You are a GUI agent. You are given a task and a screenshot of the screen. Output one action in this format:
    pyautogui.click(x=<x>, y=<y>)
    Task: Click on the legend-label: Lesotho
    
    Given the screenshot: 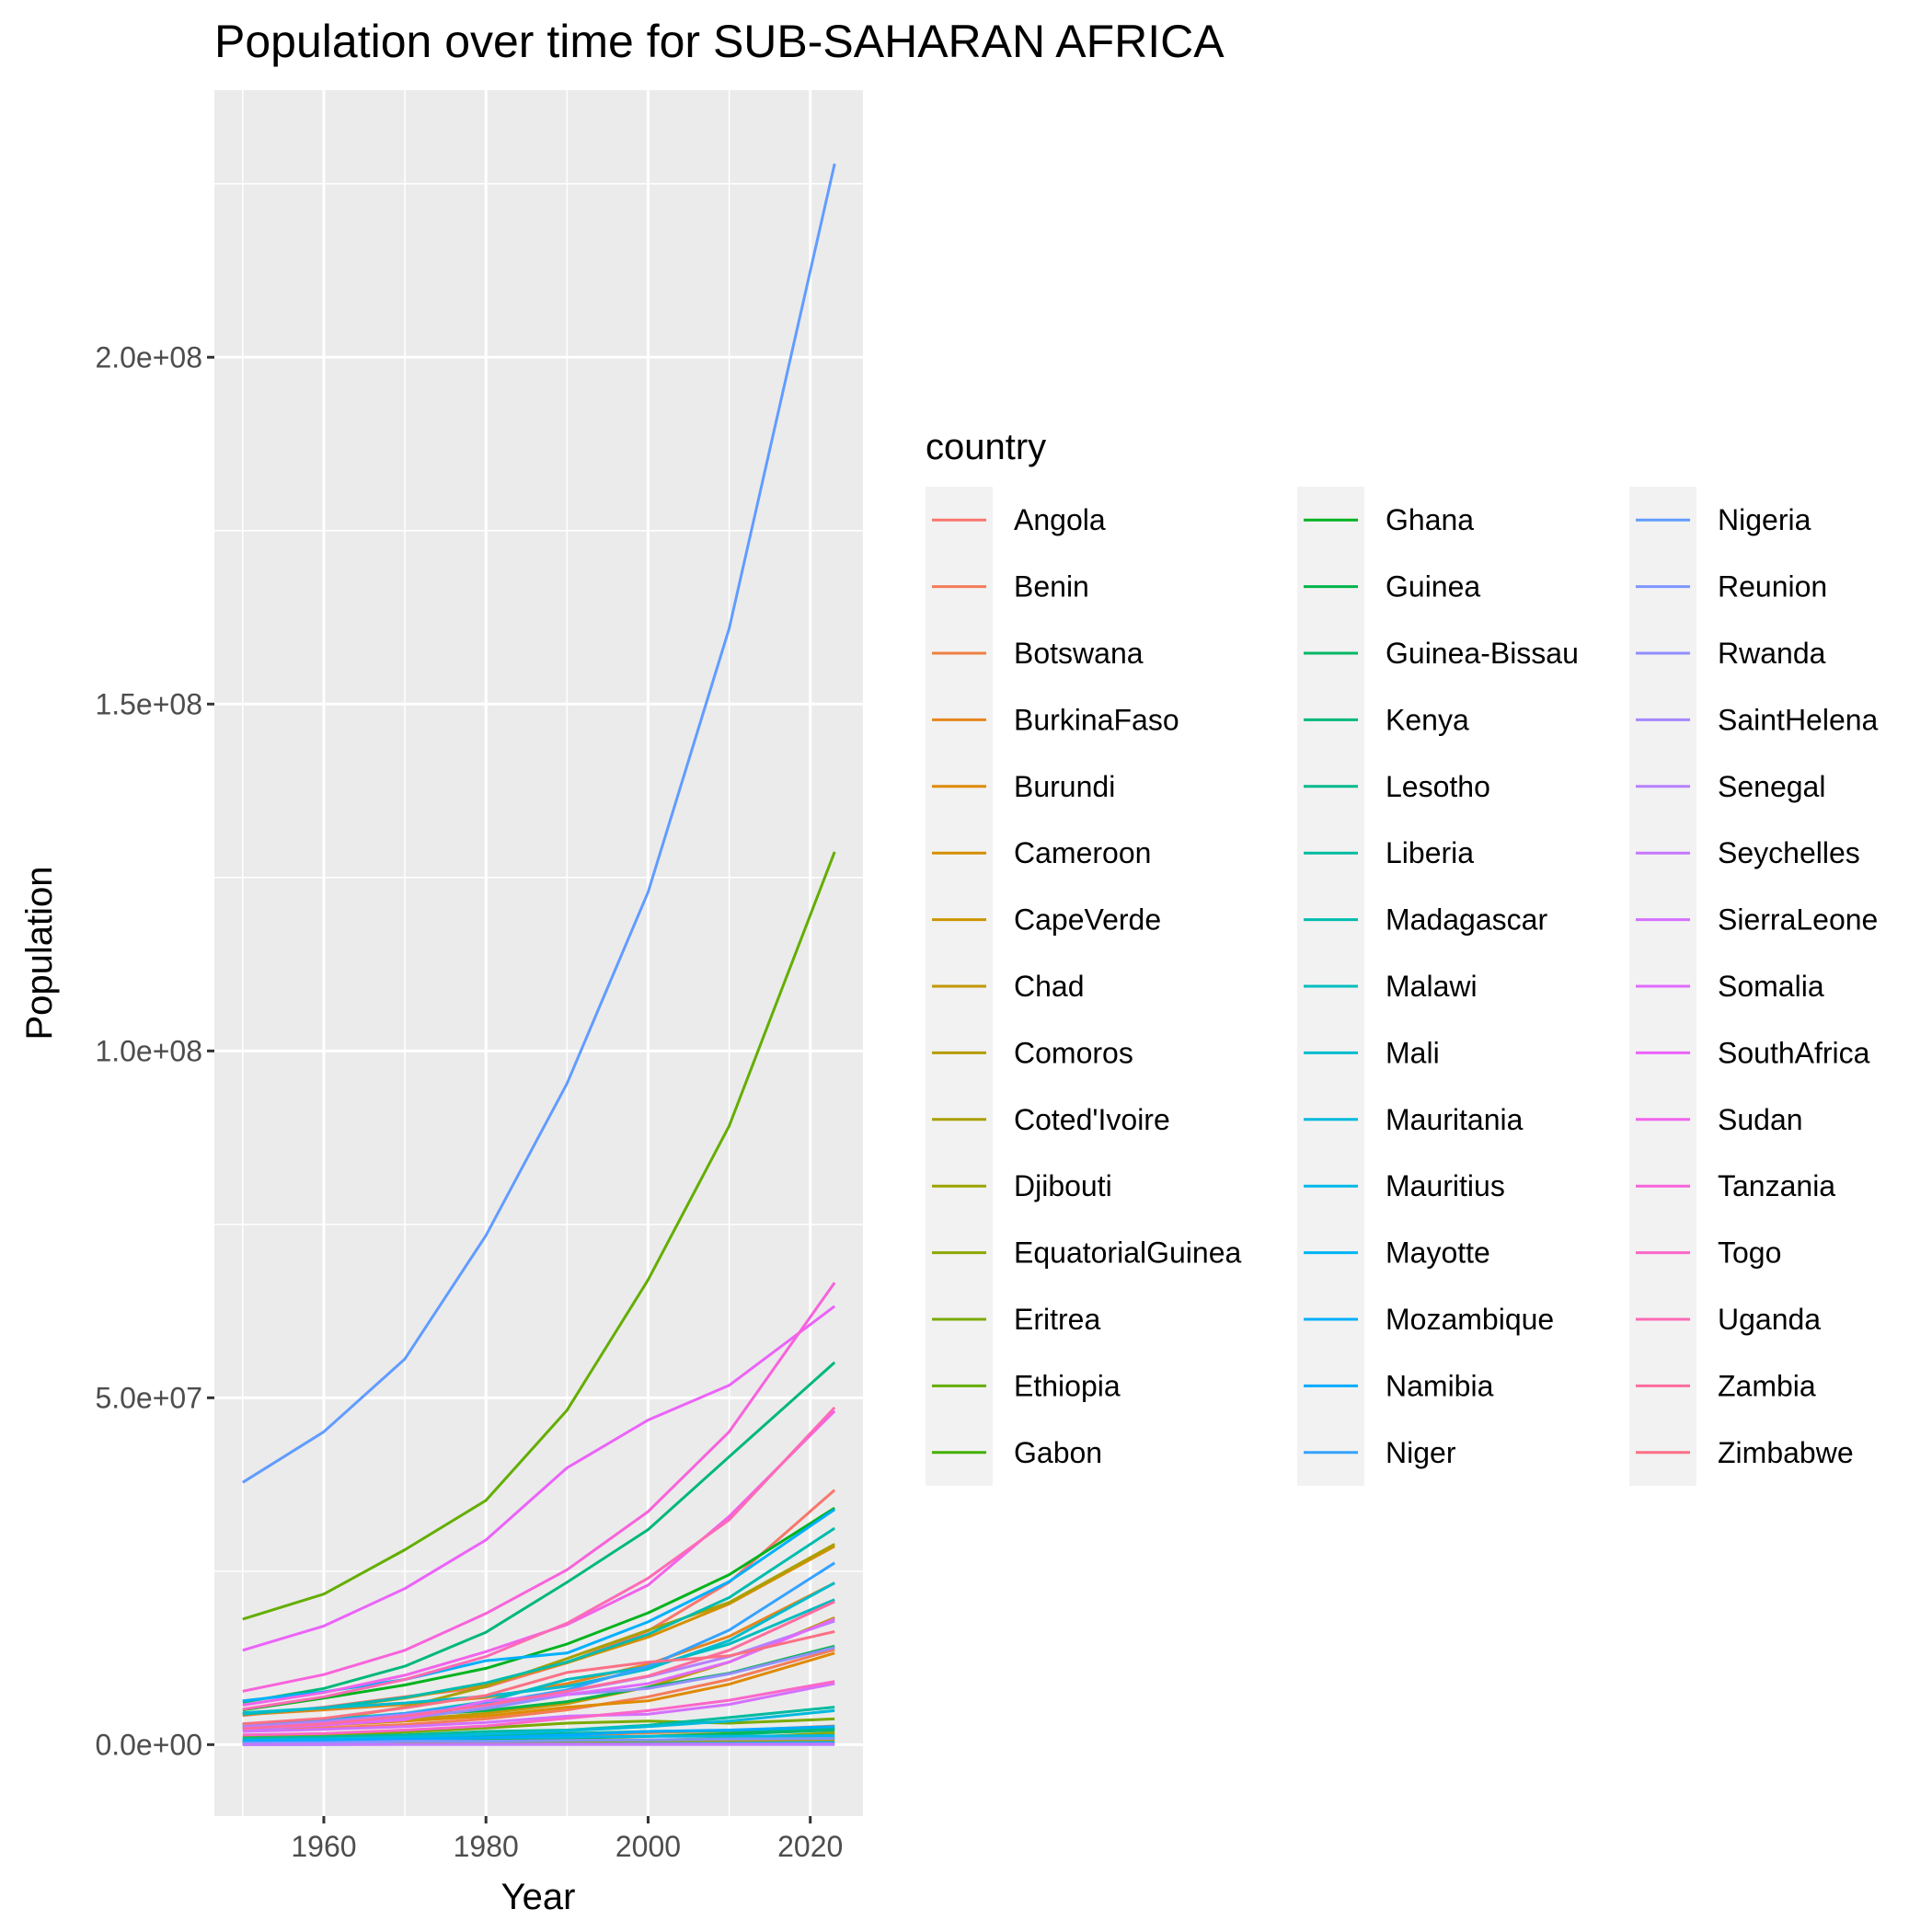 What is the action you would take?
    pyautogui.click(x=1438, y=786)
    